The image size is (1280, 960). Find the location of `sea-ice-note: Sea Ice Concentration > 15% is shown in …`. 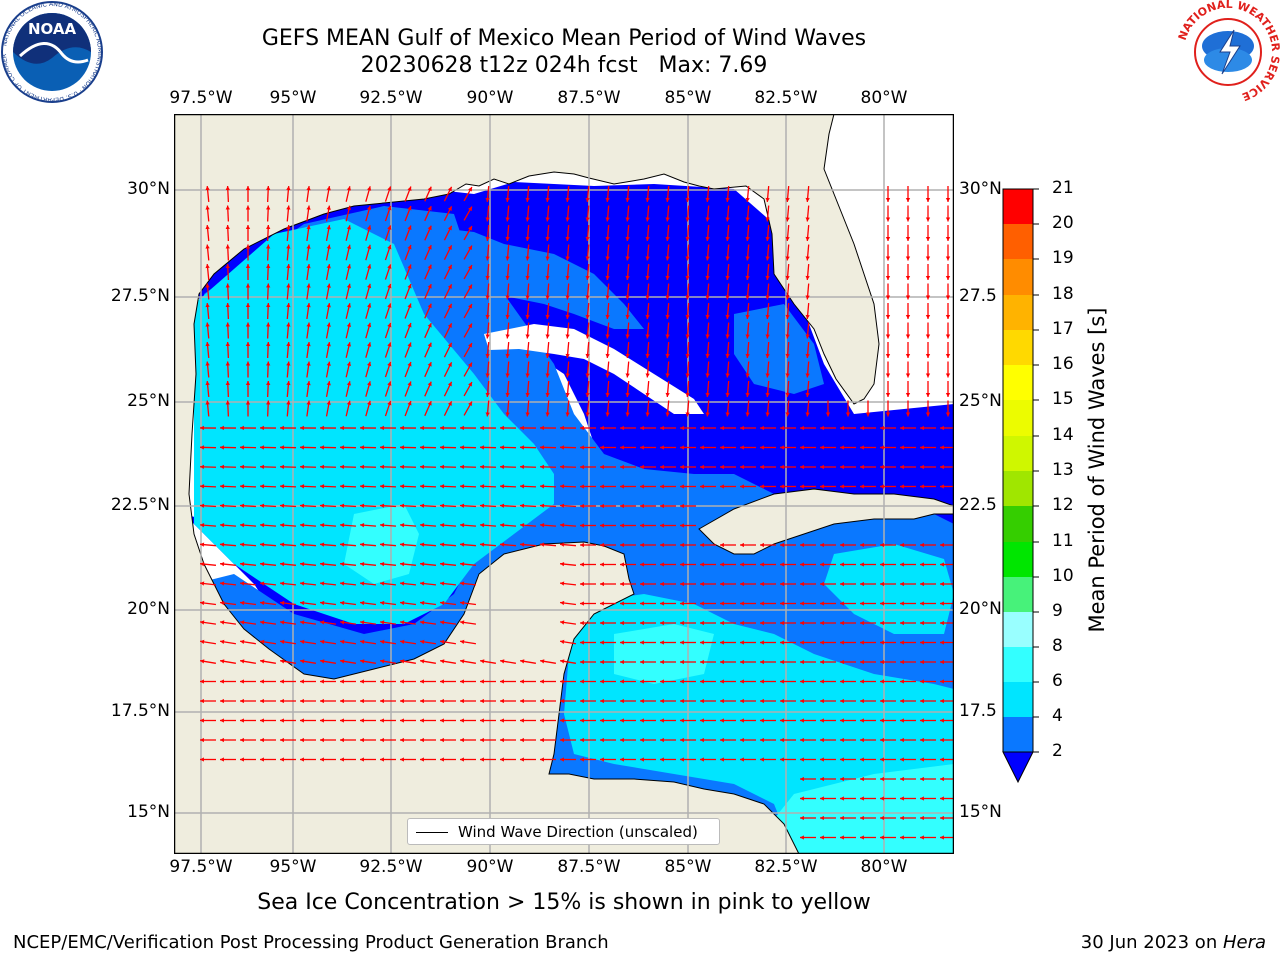

sea-ice-note: Sea Ice Concentration > 15% is shown in … is located at coordinates (564, 902).